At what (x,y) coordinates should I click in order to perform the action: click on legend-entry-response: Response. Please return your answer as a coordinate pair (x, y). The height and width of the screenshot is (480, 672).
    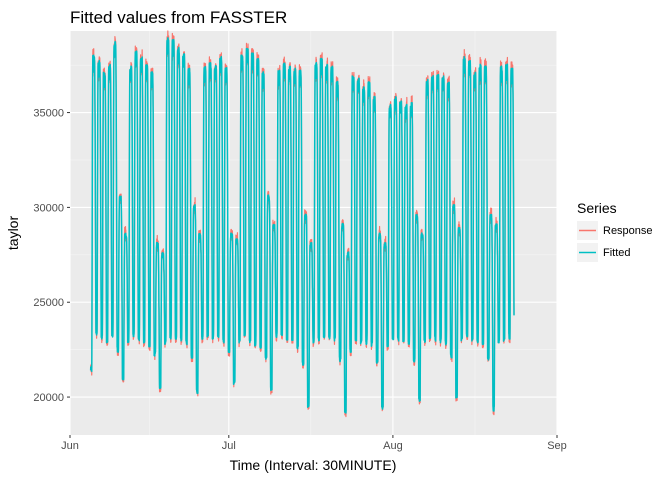
    Looking at the image, I should click on (615, 230).